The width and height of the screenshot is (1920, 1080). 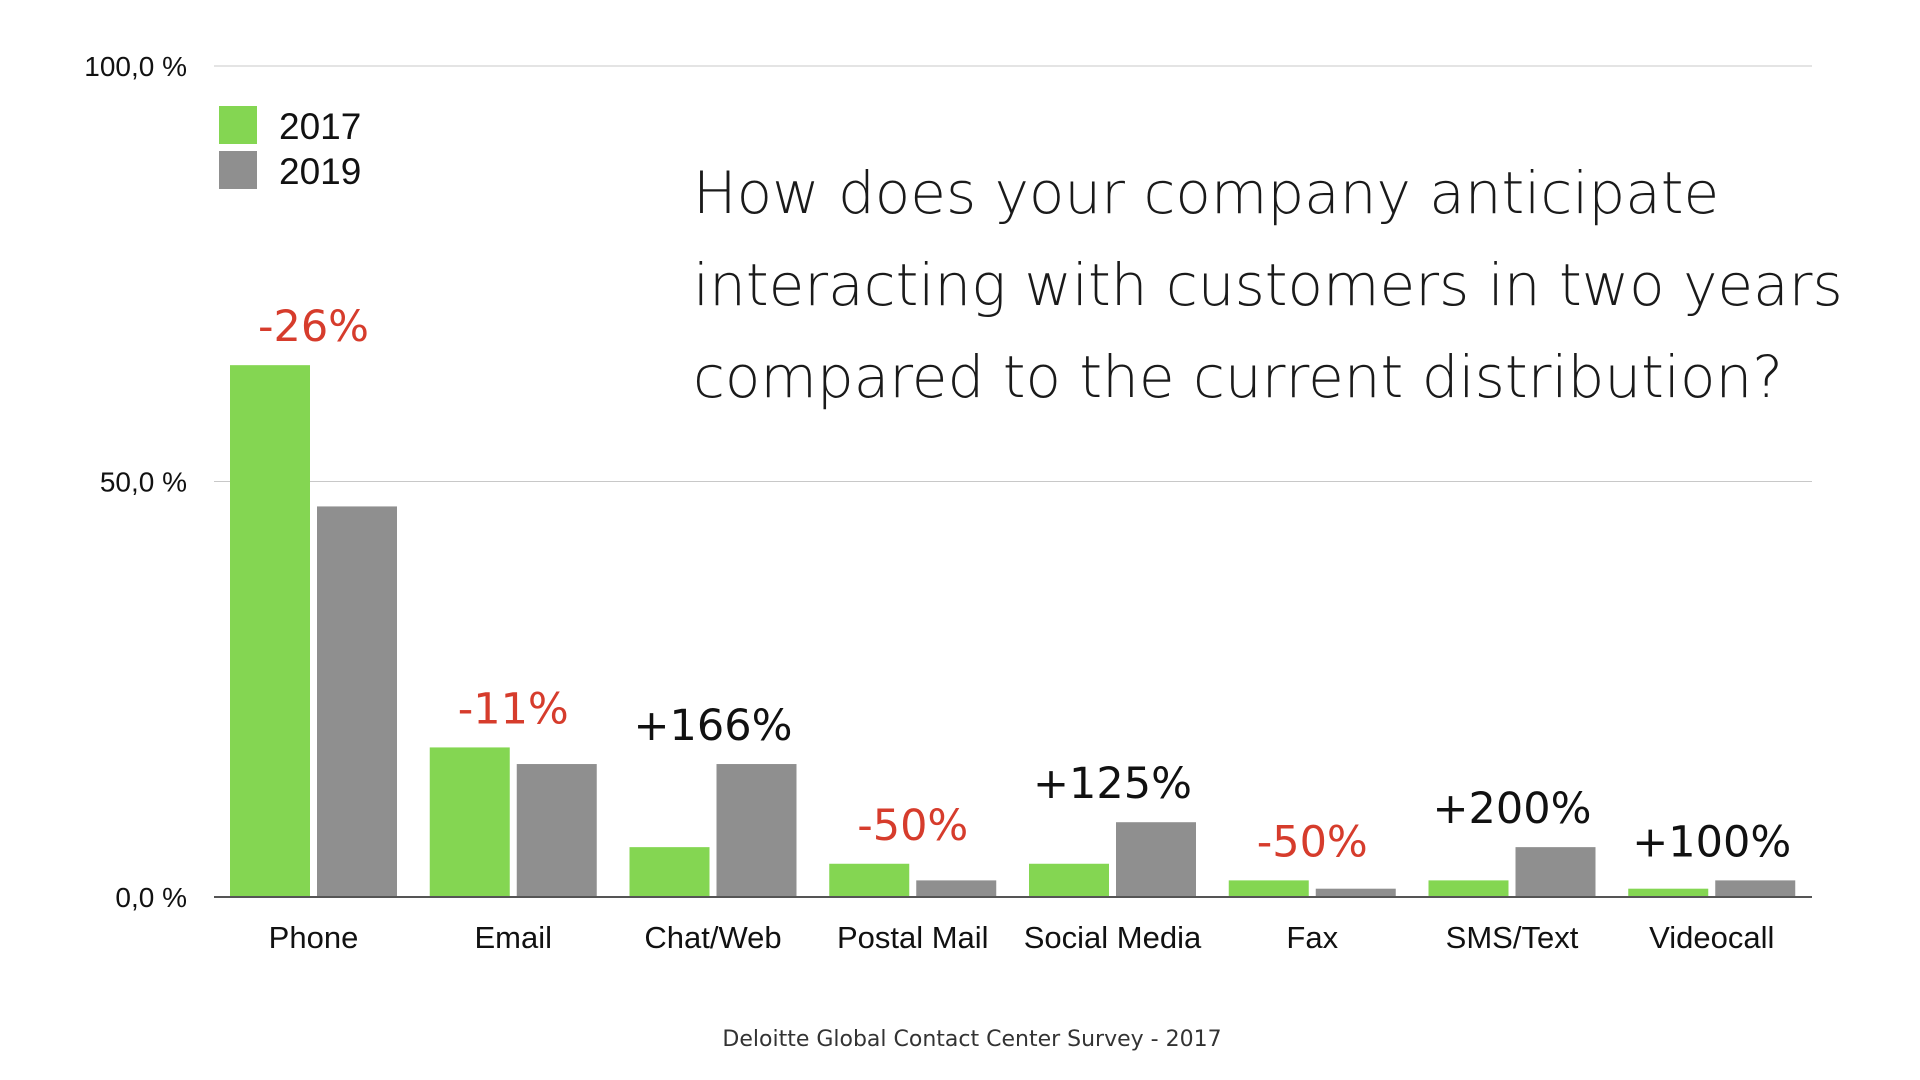 What do you see at coordinates (556, 830) in the screenshot?
I see `bar-2019-email` at bounding box center [556, 830].